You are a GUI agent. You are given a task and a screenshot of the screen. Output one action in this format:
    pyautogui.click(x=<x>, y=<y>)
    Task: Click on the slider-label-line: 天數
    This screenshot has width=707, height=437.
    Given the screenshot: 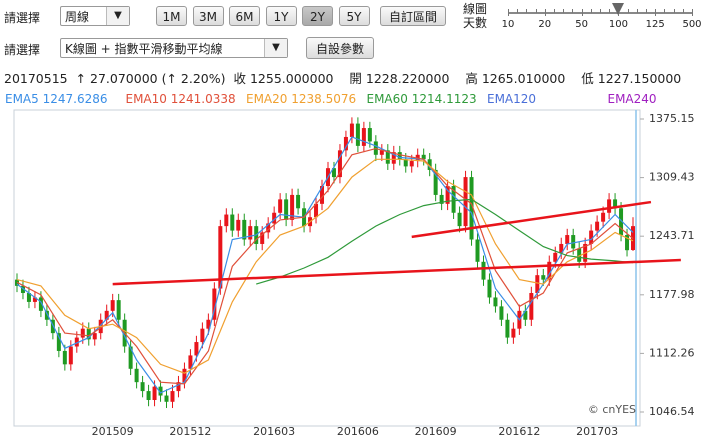 What is the action you would take?
    pyautogui.click(x=475, y=23)
    